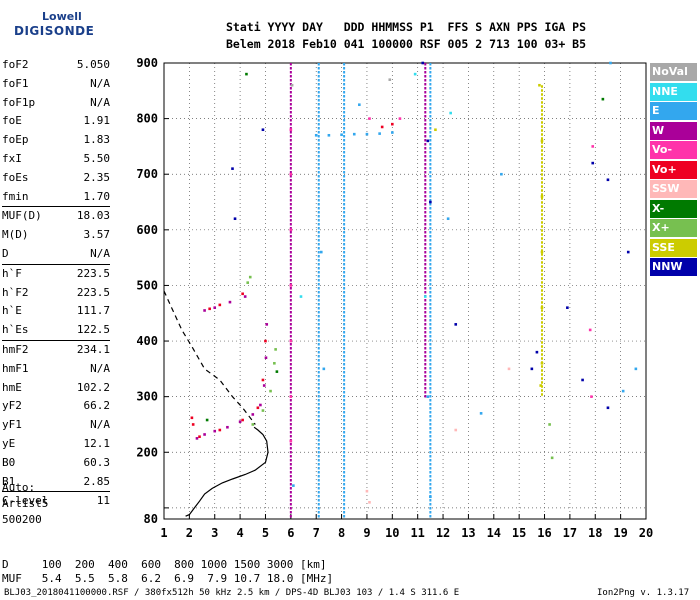 This screenshot has height=600, width=700. What do you see at coordinates (56, 140) in the screenshot?
I see `param-row: foEp 1.83` at bounding box center [56, 140].